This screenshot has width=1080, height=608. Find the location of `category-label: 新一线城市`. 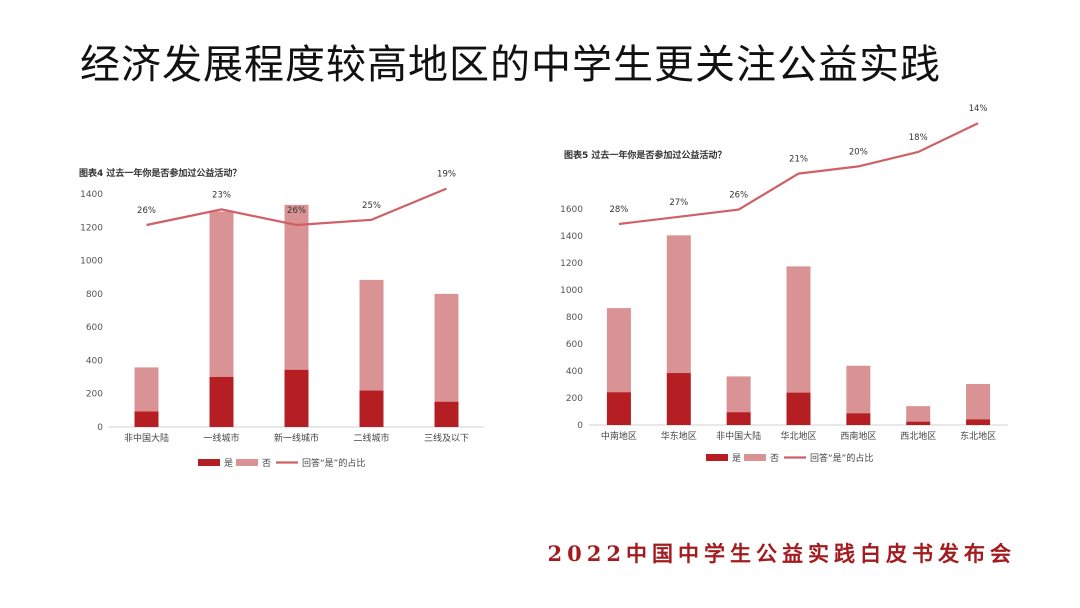

category-label: 新一线城市 is located at coordinates (296, 438).